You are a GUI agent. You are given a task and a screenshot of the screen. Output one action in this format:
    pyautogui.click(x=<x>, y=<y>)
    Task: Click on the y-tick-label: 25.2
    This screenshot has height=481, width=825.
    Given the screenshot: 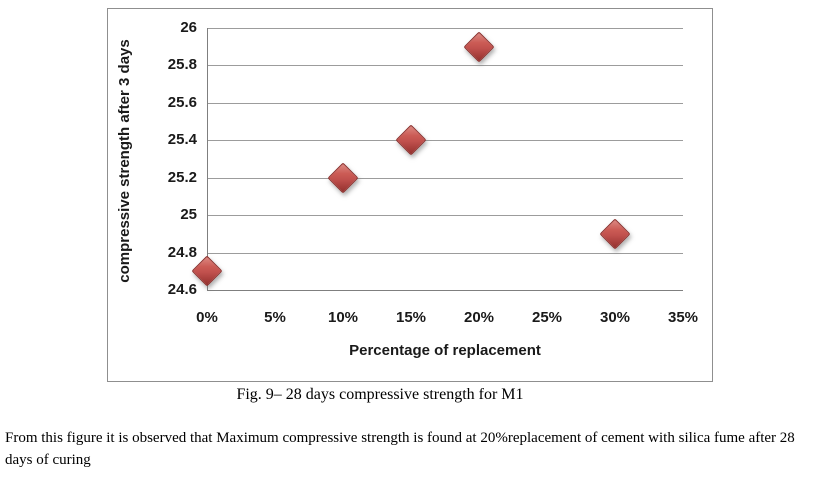 What is the action you would take?
    pyautogui.click(x=182, y=177)
    